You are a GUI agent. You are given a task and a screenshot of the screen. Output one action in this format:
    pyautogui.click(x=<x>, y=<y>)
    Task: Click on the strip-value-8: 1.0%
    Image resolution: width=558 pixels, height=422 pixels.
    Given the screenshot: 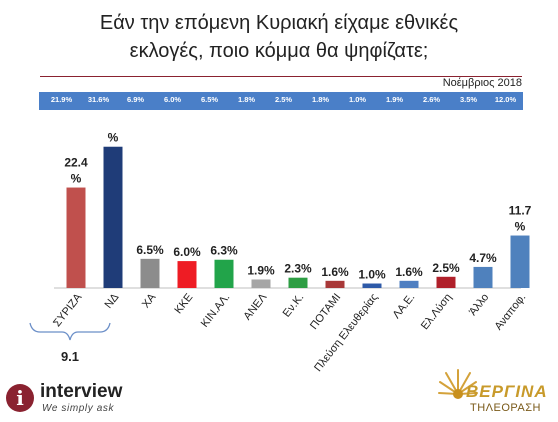 What is the action you would take?
    pyautogui.click(x=357, y=99)
    